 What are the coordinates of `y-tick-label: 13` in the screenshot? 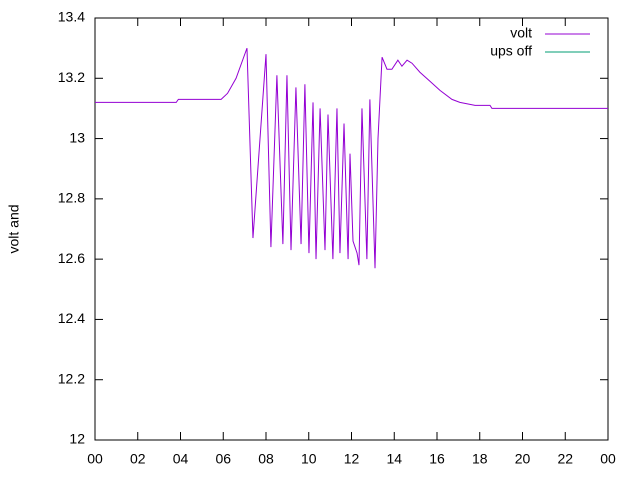 It's located at (77, 137).